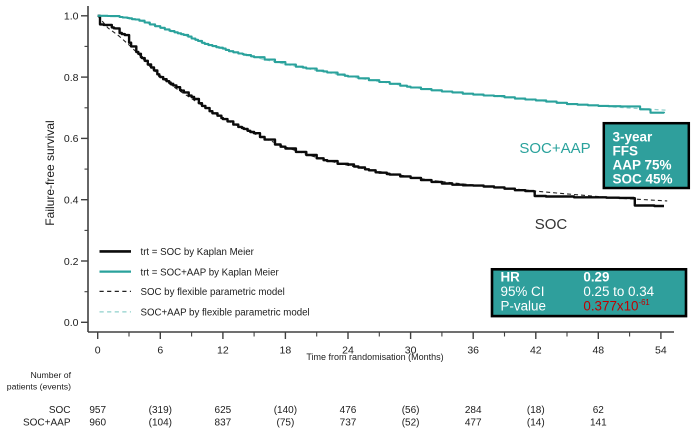  Describe the element at coordinates (223, 423) in the screenshot. I see `svg-text: 837` at that location.